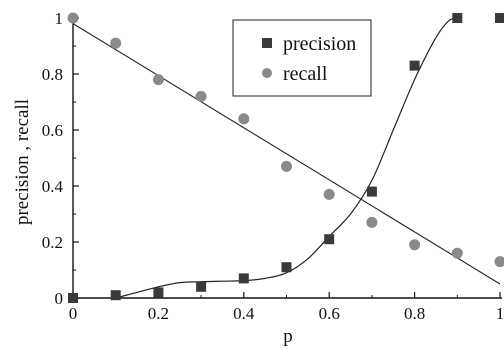 This screenshot has height=350, width=504. What do you see at coordinates (305, 74) in the screenshot?
I see `legend-label-recall: recall` at bounding box center [305, 74].